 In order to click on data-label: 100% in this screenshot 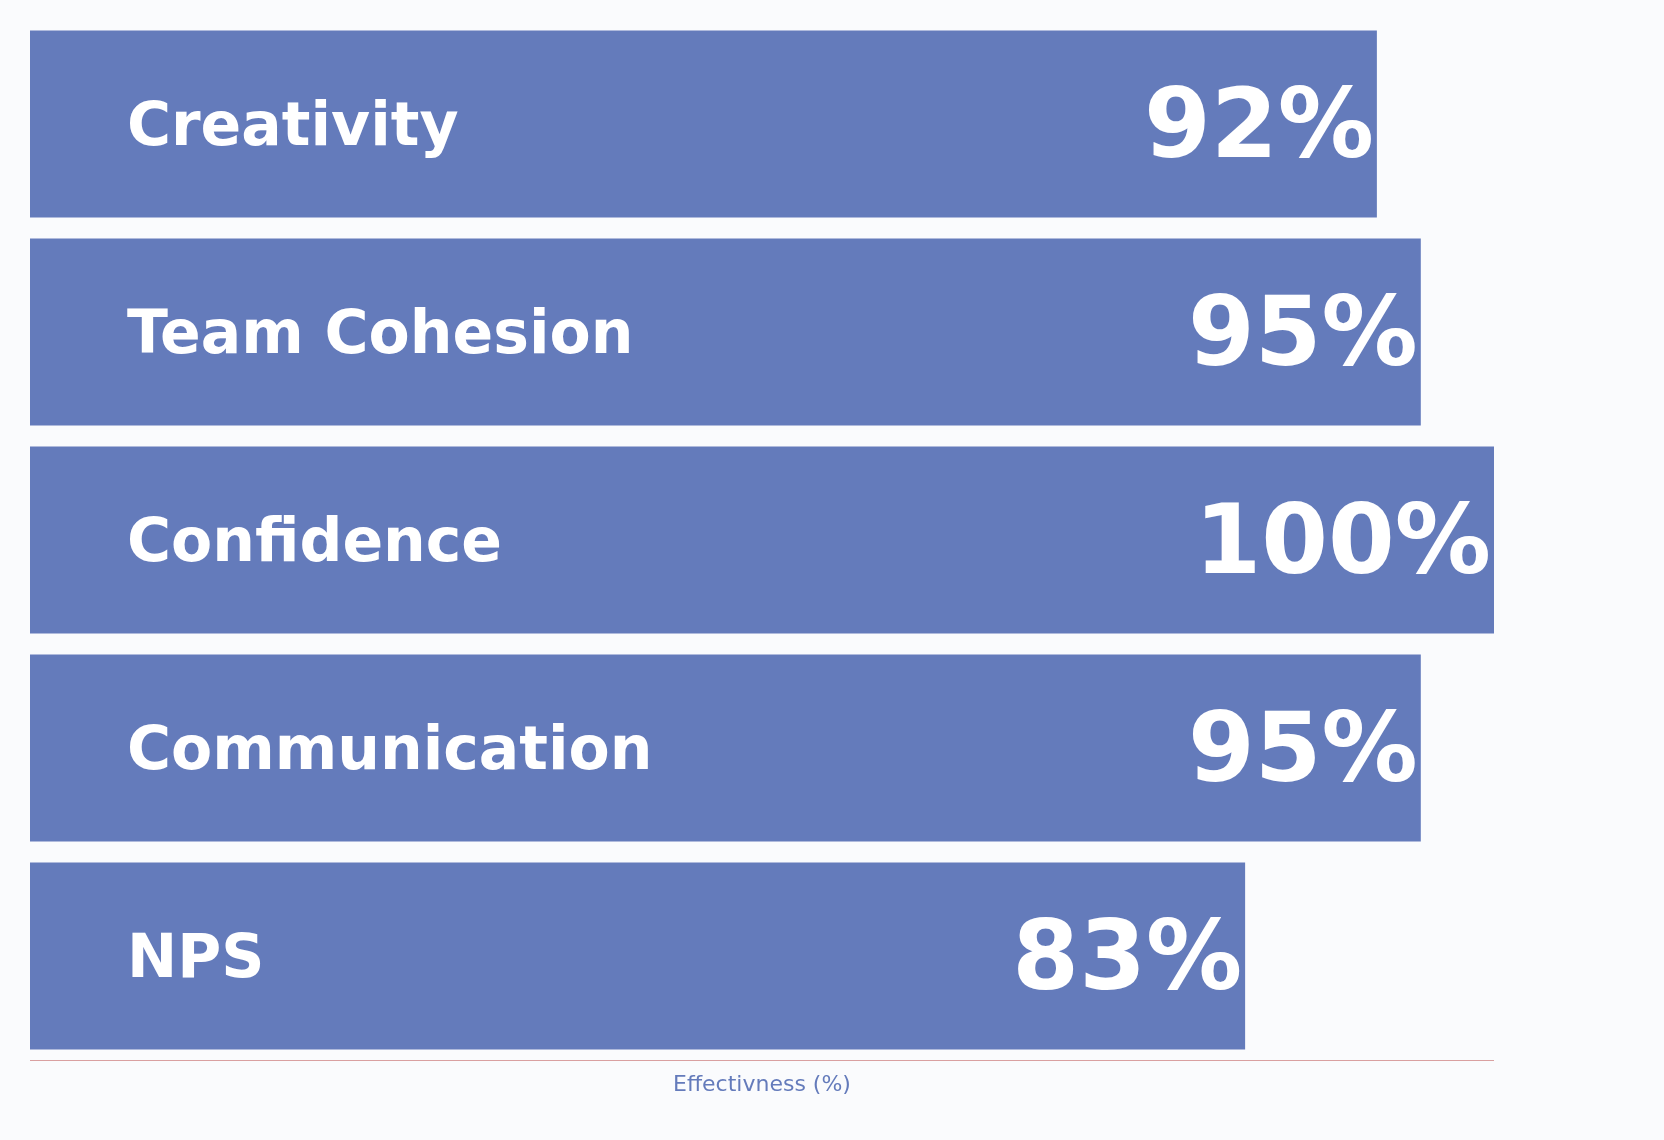, I will do `click(1342, 540)`.